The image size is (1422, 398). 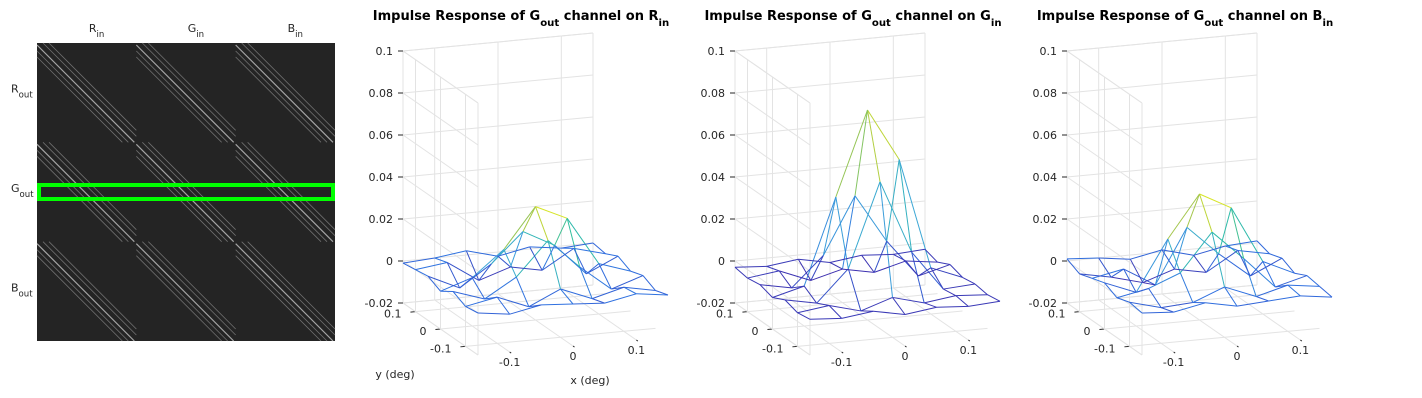 What do you see at coordinates (1045, 177) in the screenshot?
I see `z-tick-label: 0.04` at bounding box center [1045, 177].